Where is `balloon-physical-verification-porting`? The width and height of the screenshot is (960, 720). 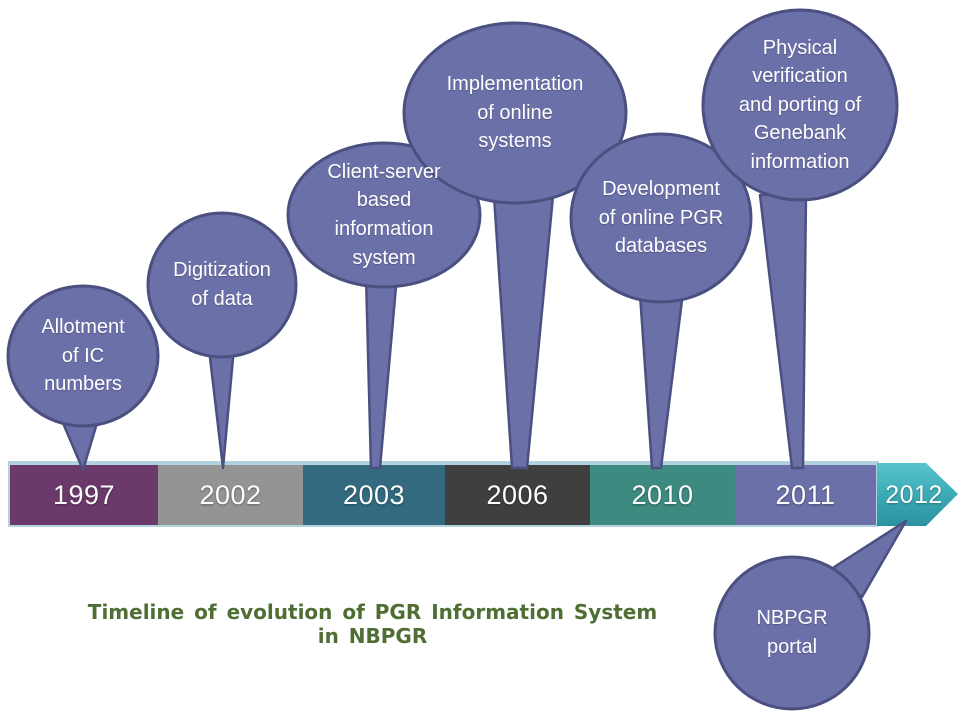 balloon-physical-verification-porting is located at coordinates (800, 105).